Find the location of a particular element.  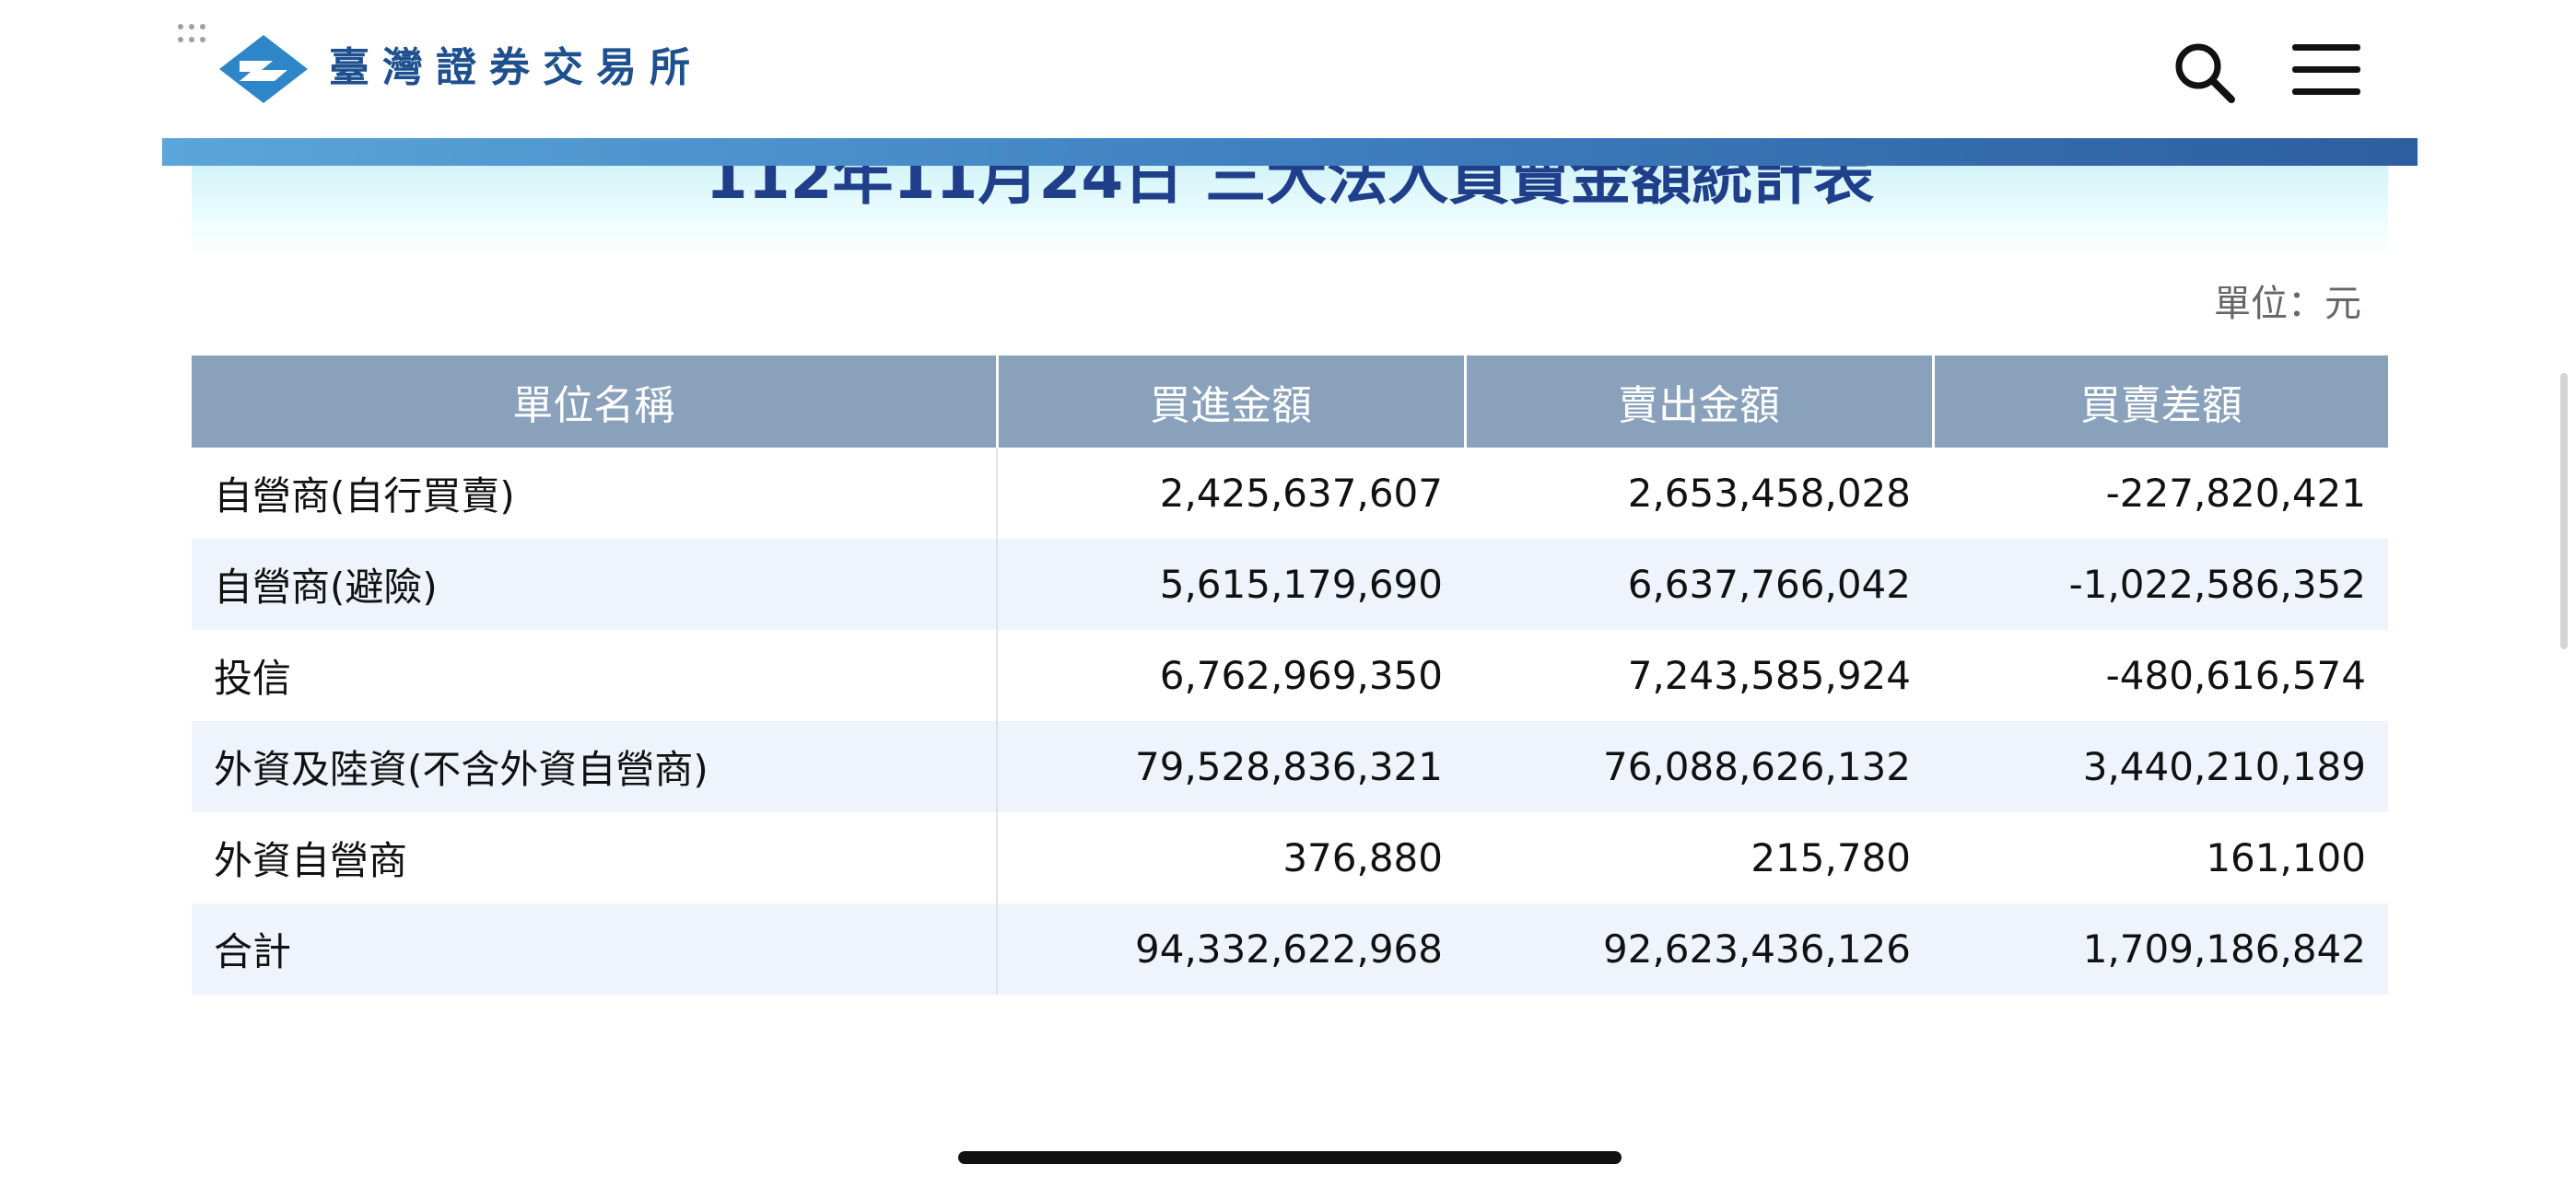

row-name: 自營商(避險) is located at coordinates (595, 584).